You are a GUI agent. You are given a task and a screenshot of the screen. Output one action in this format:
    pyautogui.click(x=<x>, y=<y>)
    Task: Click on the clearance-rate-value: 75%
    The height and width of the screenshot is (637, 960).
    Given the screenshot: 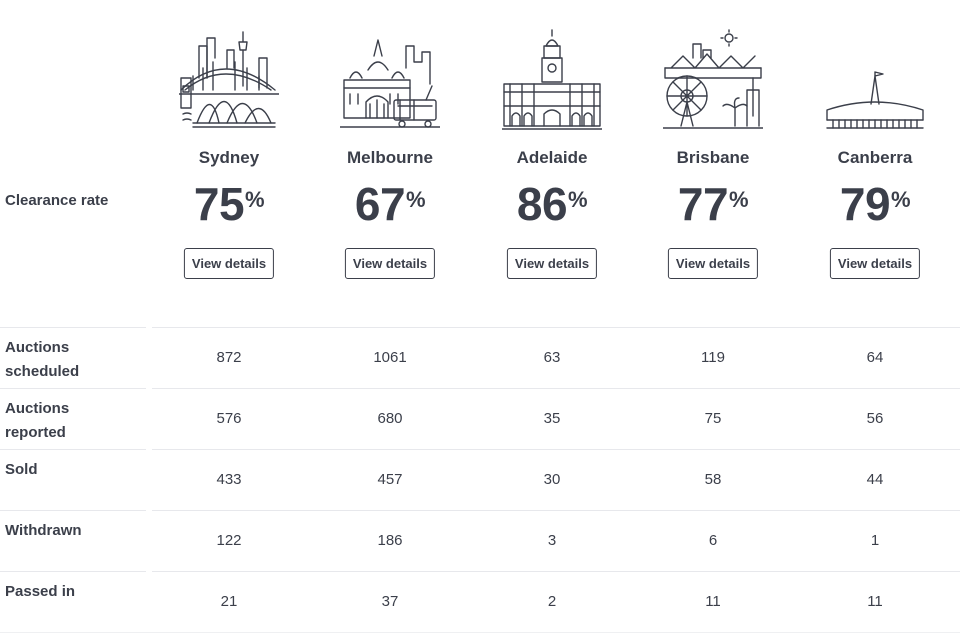 What is the action you would take?
    pyautogui.click(x=229, y=204)
    